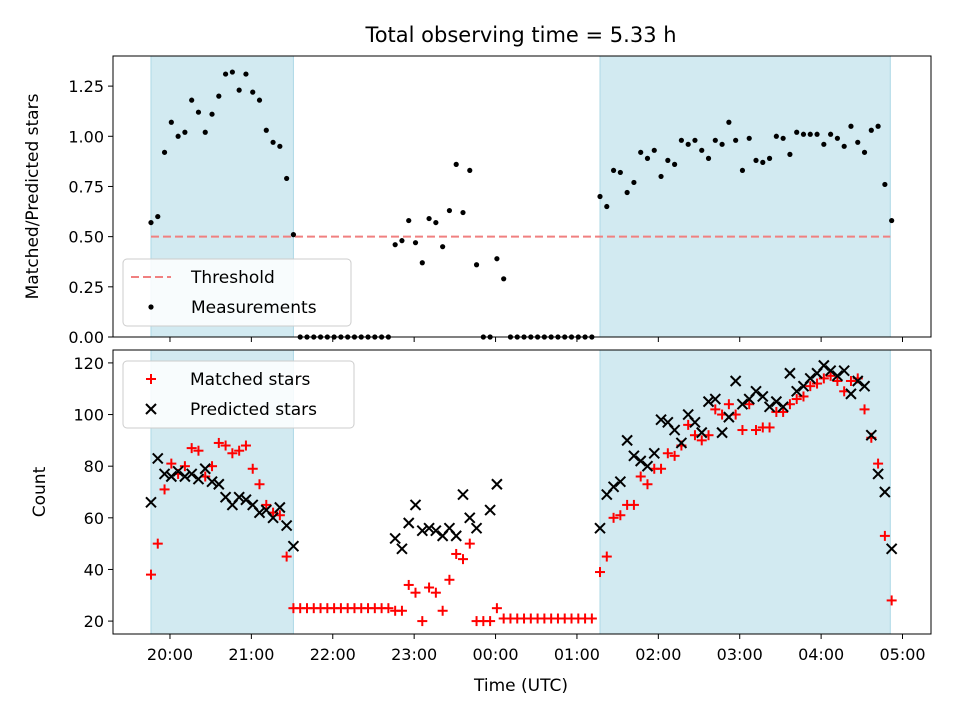  Describe the element at coordinates (151, 307) in the screenshot. I see `legend-measurement-swatch` at that location.